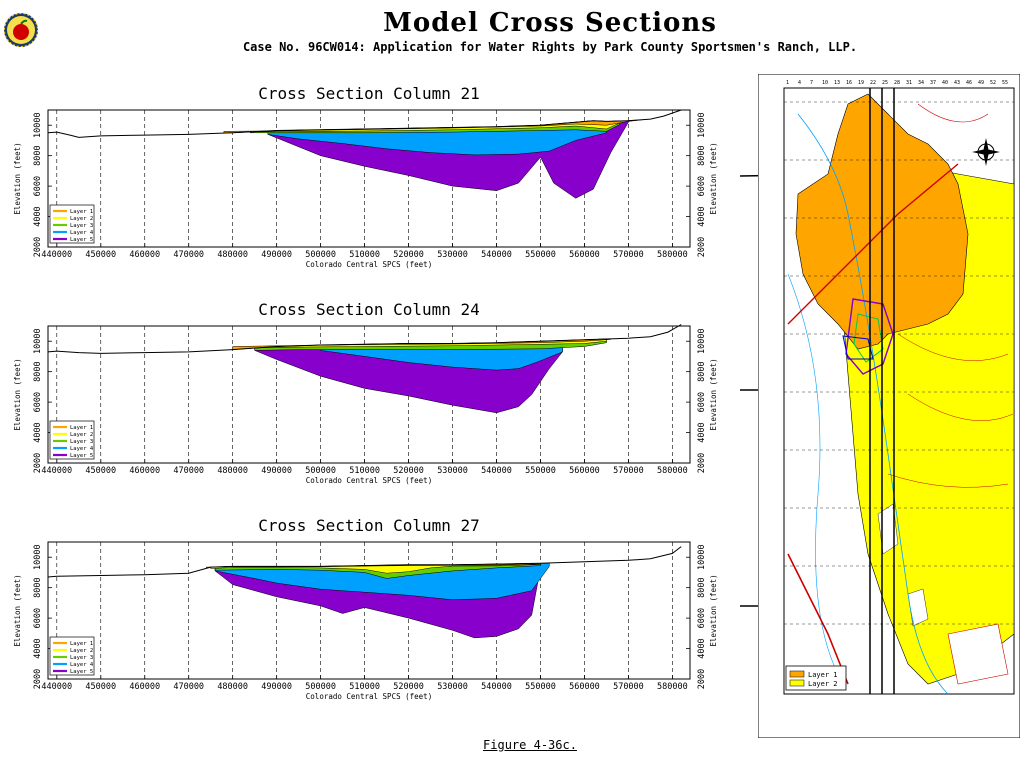 This screenshot has width=1024, height=768. Describe the element at coordinates (957, 83) in the screenshot. I see `svg-text: 43` at that location.